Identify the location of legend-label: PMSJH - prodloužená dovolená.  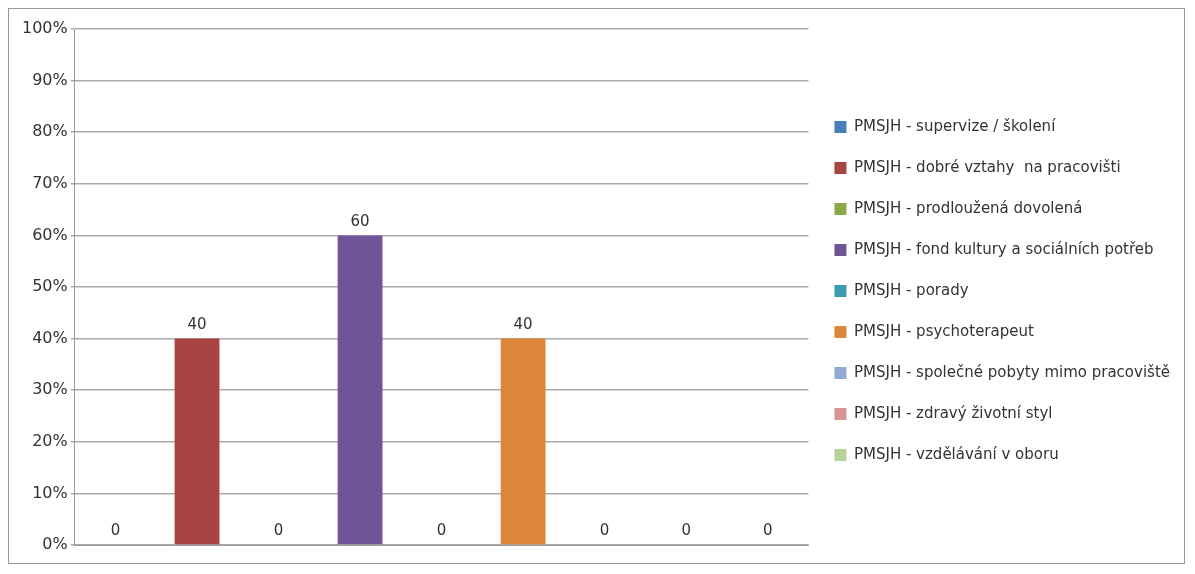
(968, 207).